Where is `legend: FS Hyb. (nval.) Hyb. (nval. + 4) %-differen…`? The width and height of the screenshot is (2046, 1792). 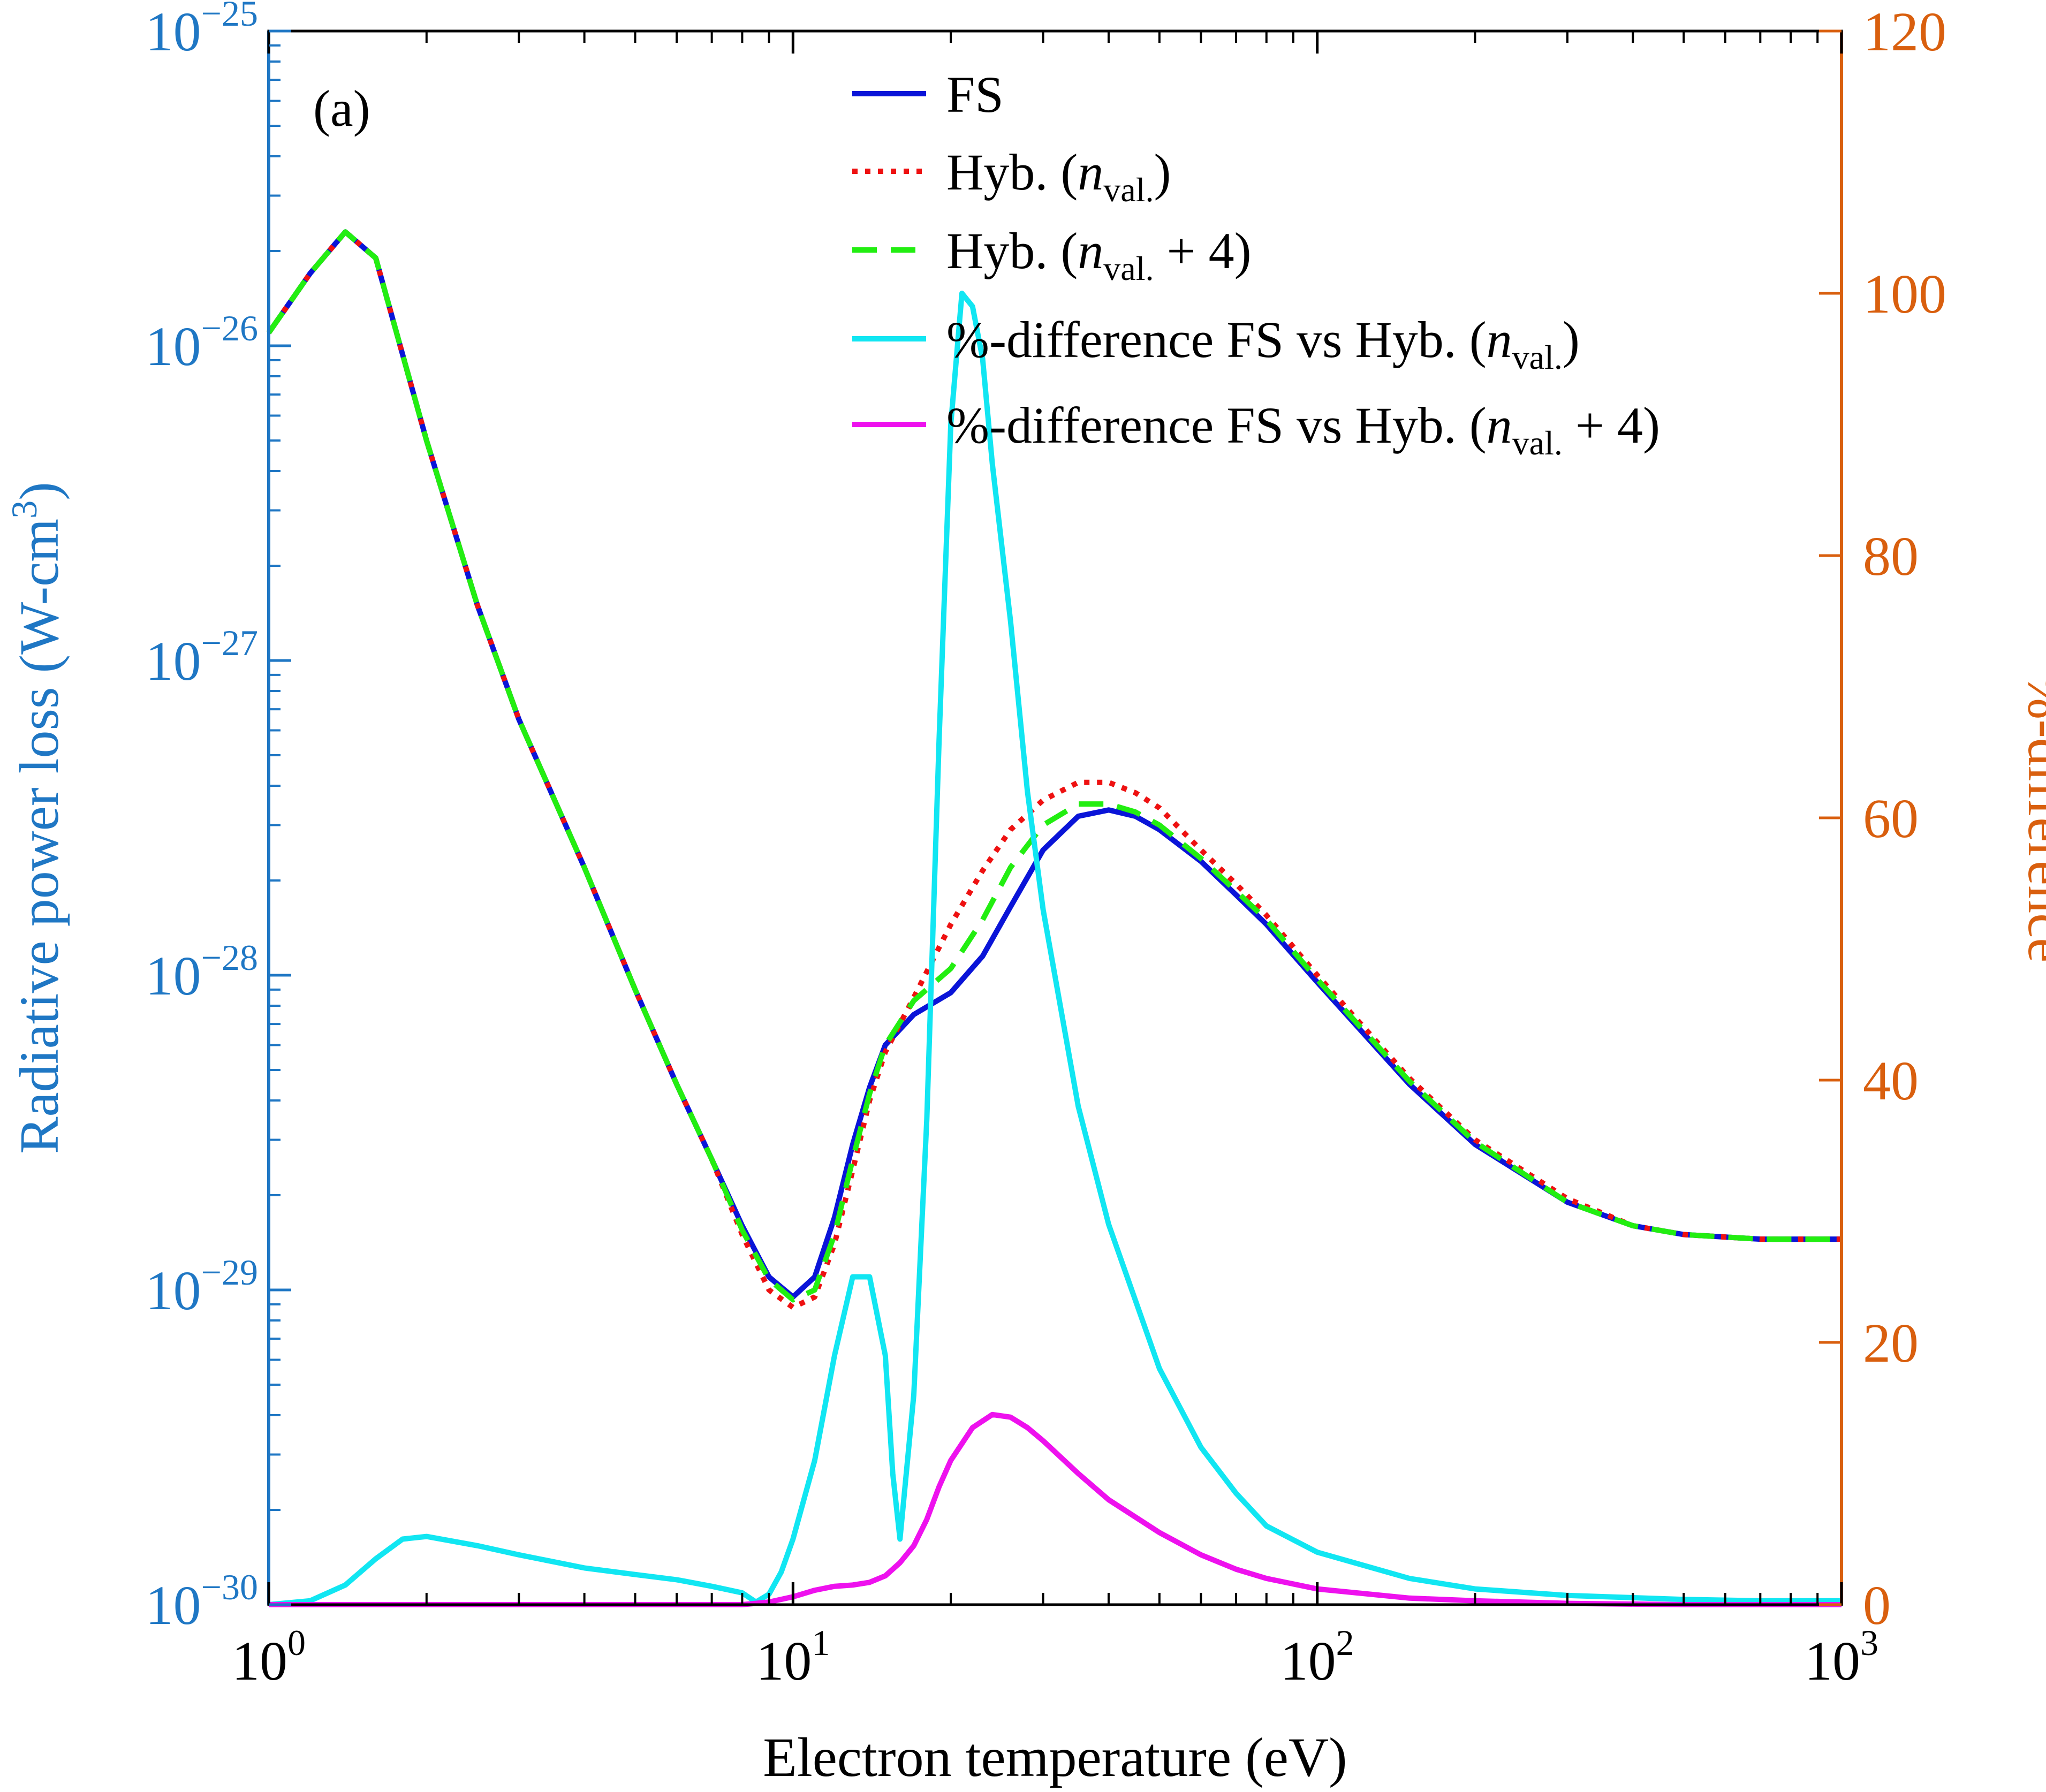 legend: FS Hyb. (nval.) Hyb. (nval. + 4) %-differen… is located at coordinates (1256, 264).